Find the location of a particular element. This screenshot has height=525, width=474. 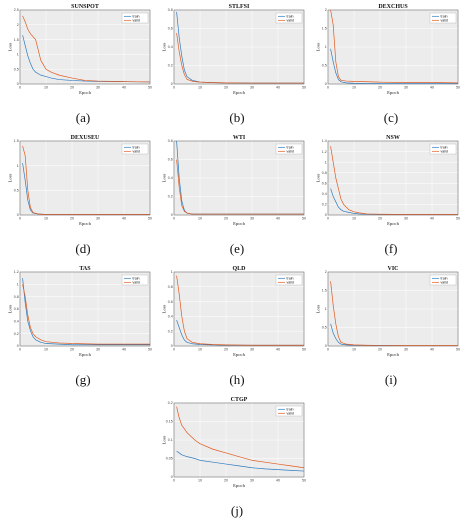

y-tick-label: 2.5 is located at coordinates (16, 10).